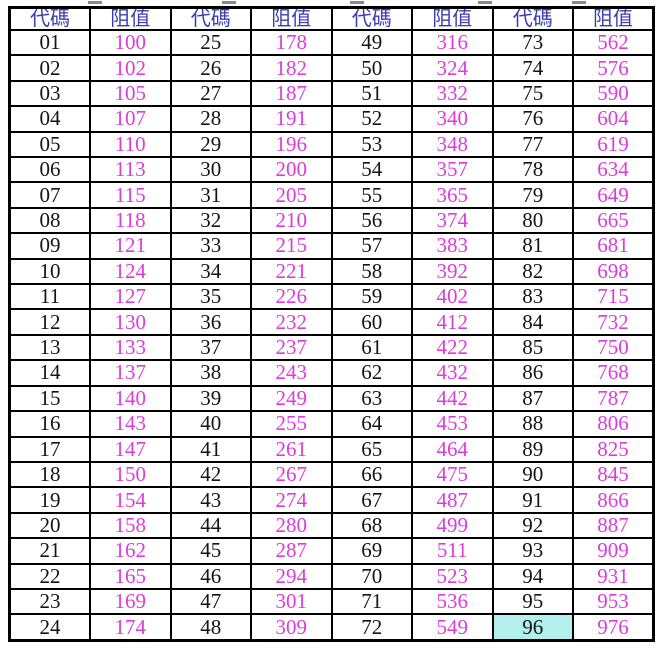 The image size is (663, 649). What do you see at coordinates (613, 195) in the screenshot?
I see `value-cell-649: 649` at bounding box center [613, 195].